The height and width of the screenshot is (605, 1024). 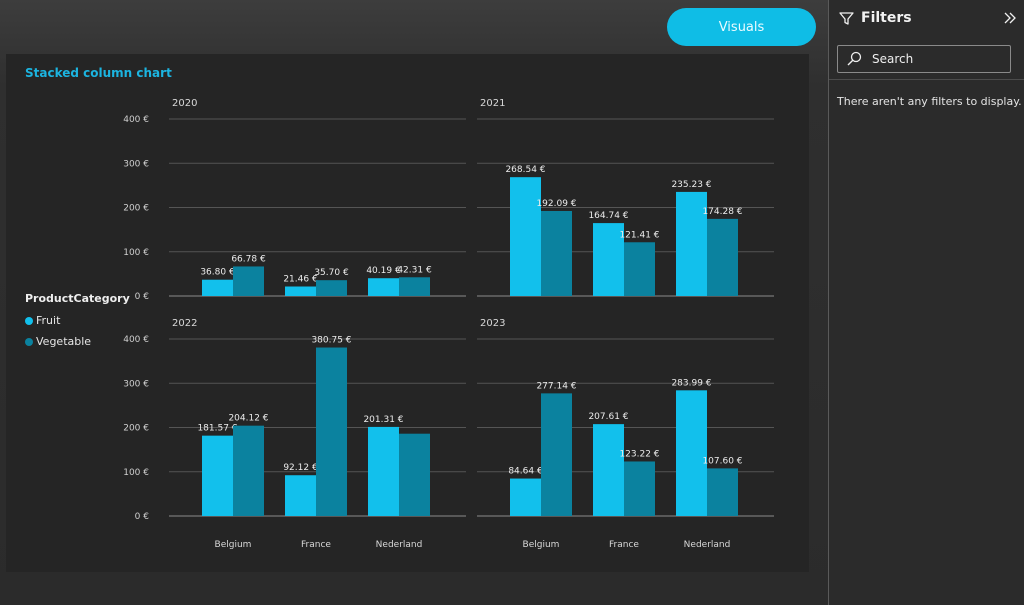 I want to click on chart-title: Stacked column chart, so click(x=98, y=73).